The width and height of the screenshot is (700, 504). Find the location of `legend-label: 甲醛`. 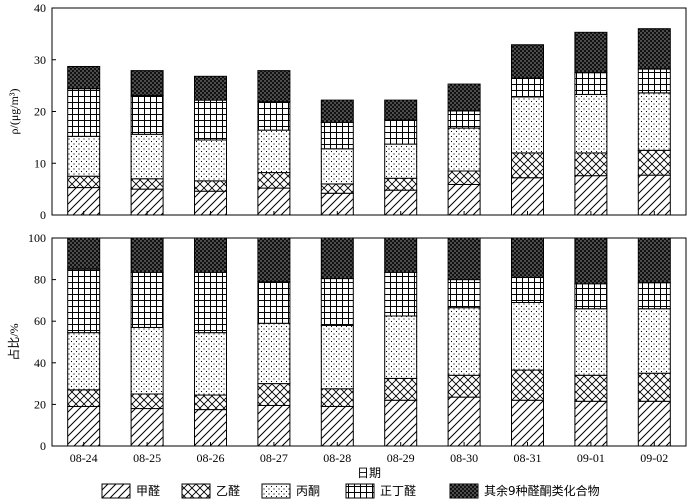

legend-label: 甲醛 is located at coordinates (148, 490).